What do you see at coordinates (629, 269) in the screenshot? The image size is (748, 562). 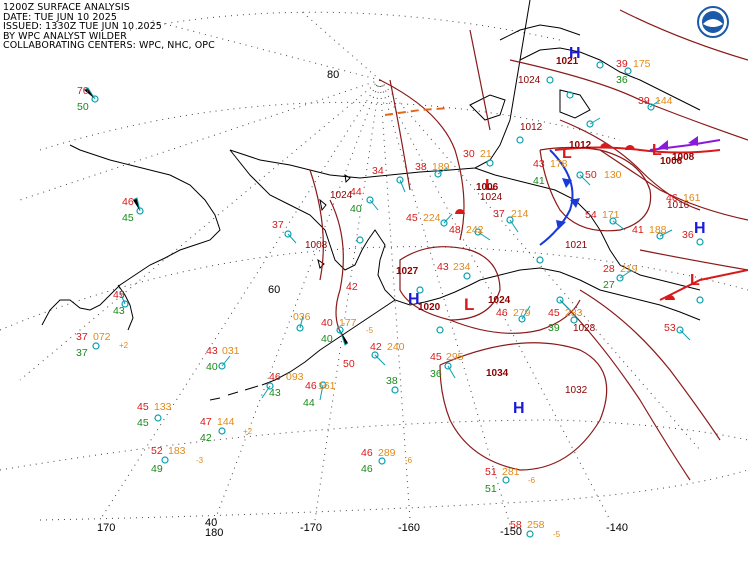 I see `pressure: 219` at bounding box center [629, 269].